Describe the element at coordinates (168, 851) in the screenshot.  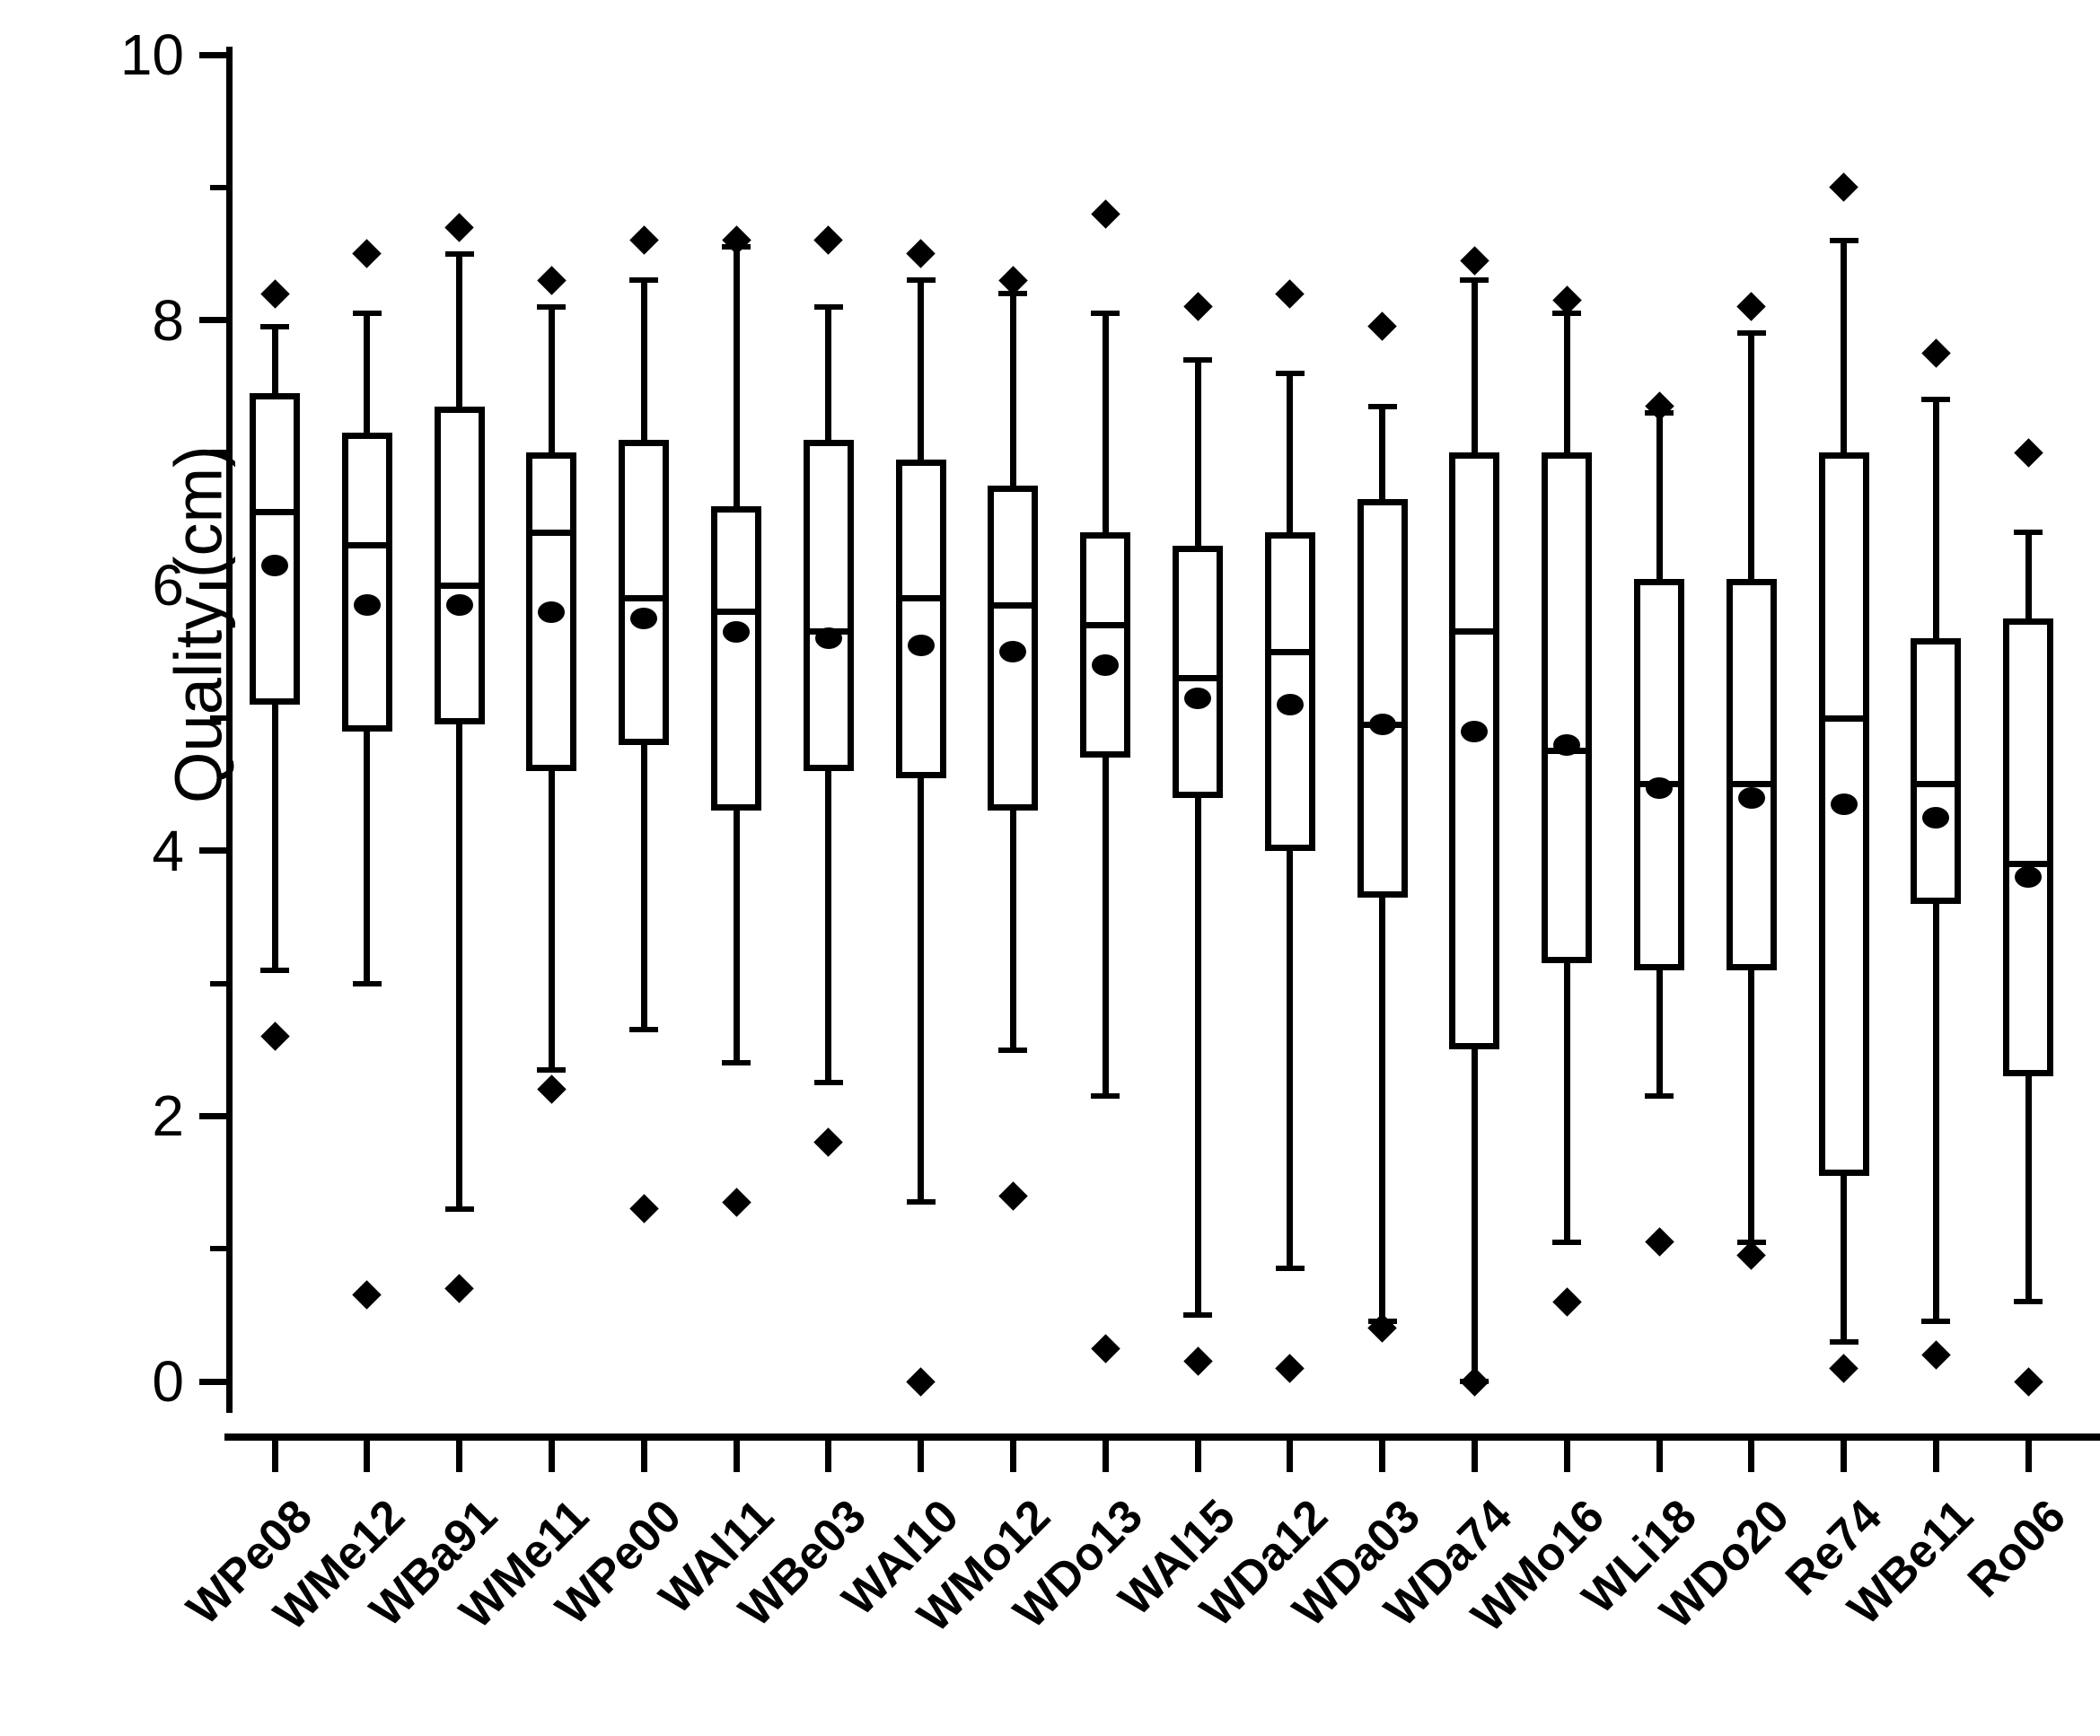
I see `y-tick-label: 4` at that location.